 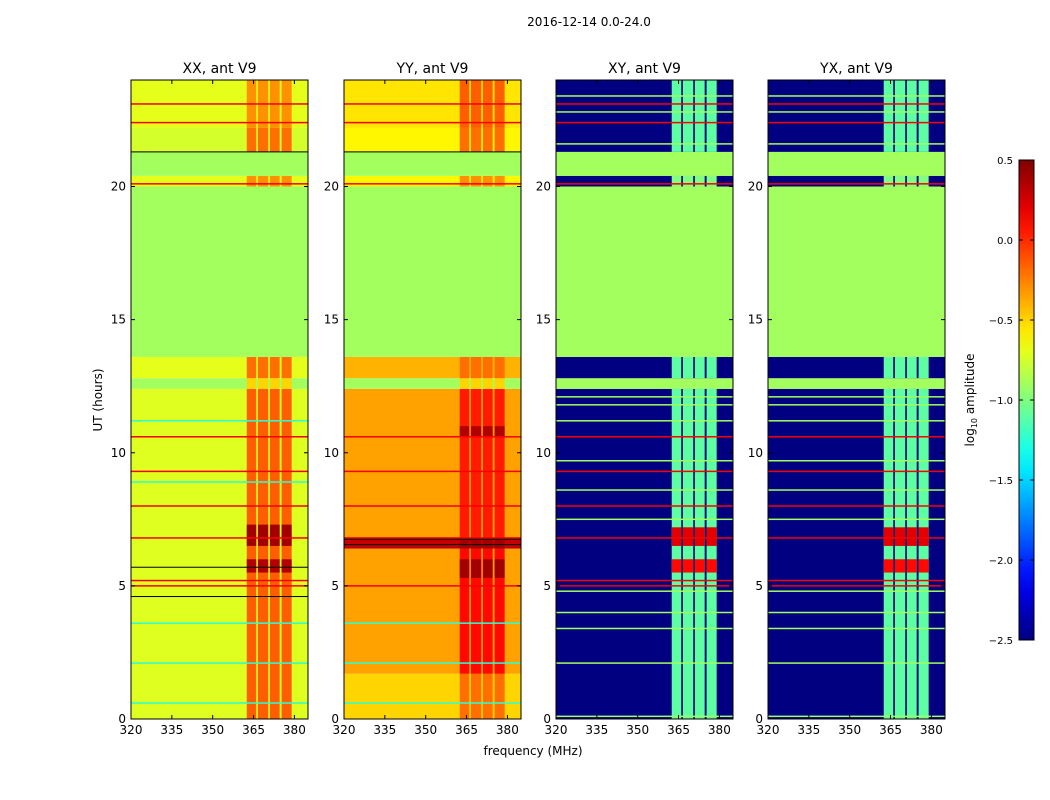 I want to click on x-axis-label: frequency (MHz), so click(x=532, y=751).